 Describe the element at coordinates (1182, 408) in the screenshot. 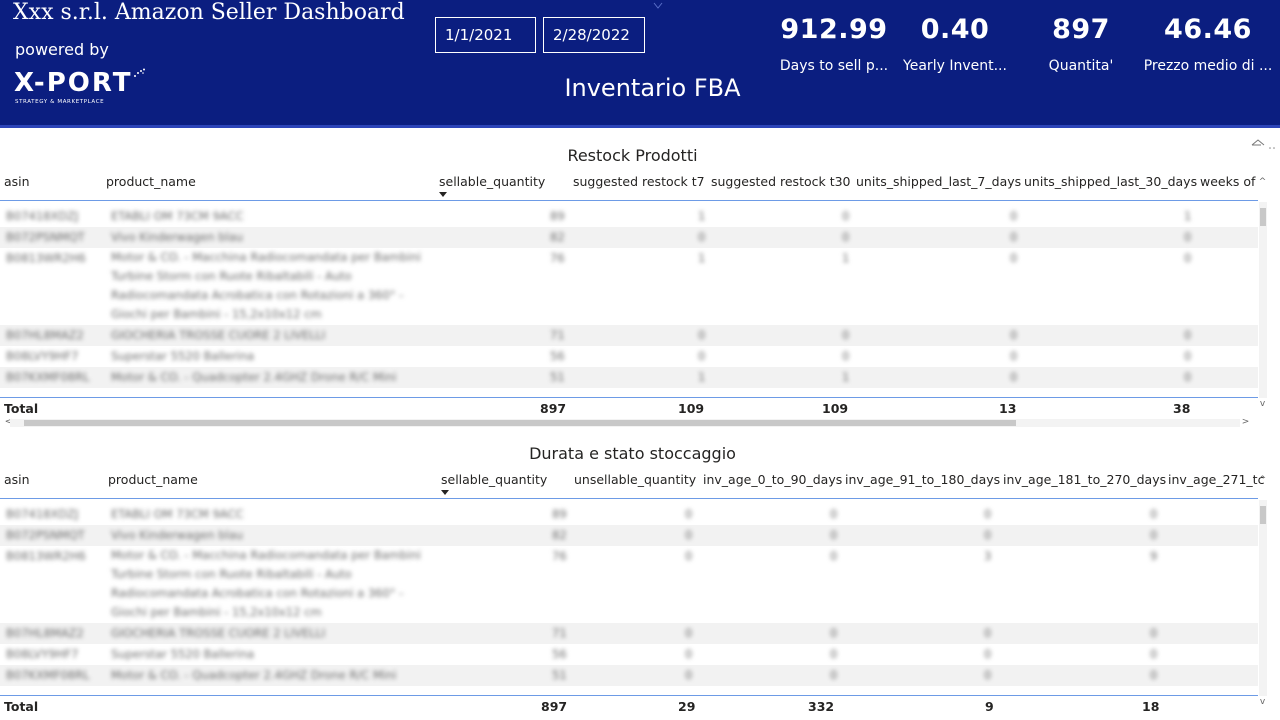

I see `total-value: 38` at that location.